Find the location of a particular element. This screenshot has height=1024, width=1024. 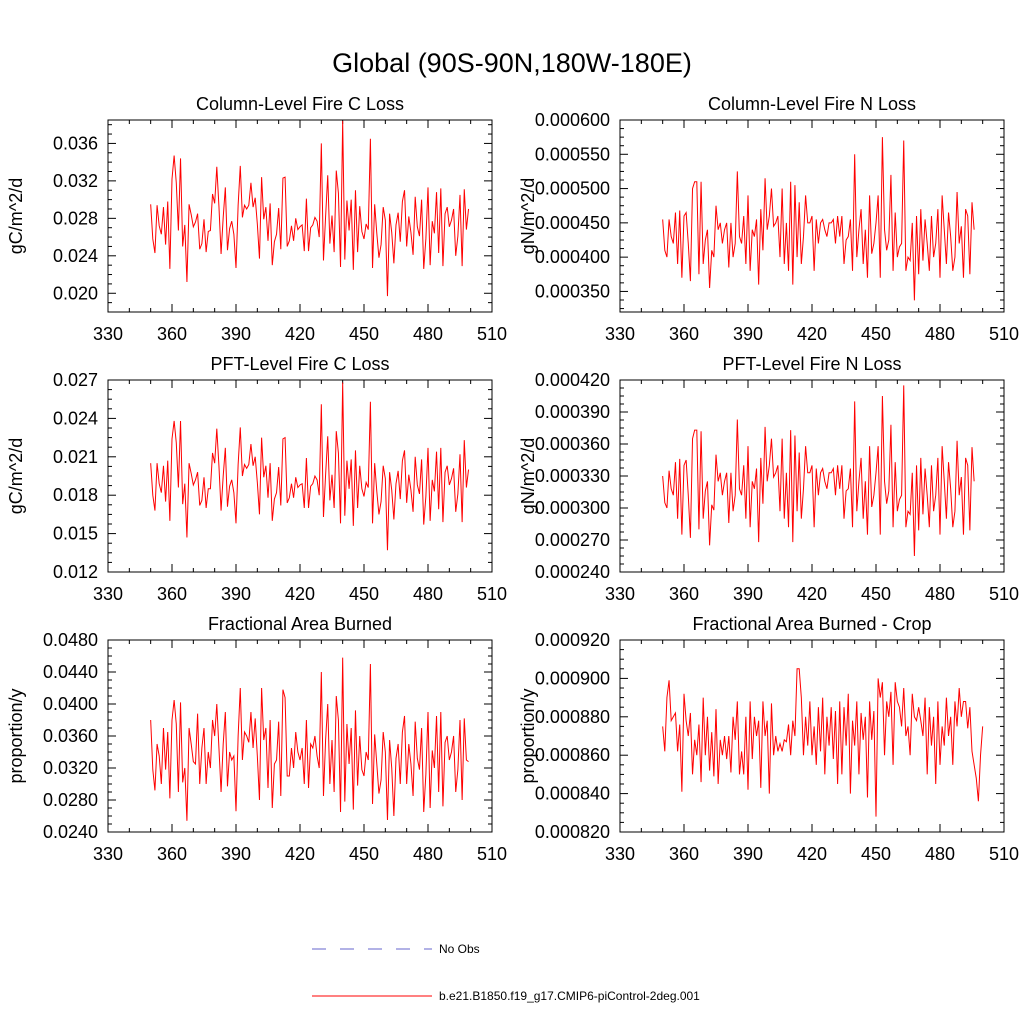

y-tick-label: 0.021 is located at coordinates (75, 457).